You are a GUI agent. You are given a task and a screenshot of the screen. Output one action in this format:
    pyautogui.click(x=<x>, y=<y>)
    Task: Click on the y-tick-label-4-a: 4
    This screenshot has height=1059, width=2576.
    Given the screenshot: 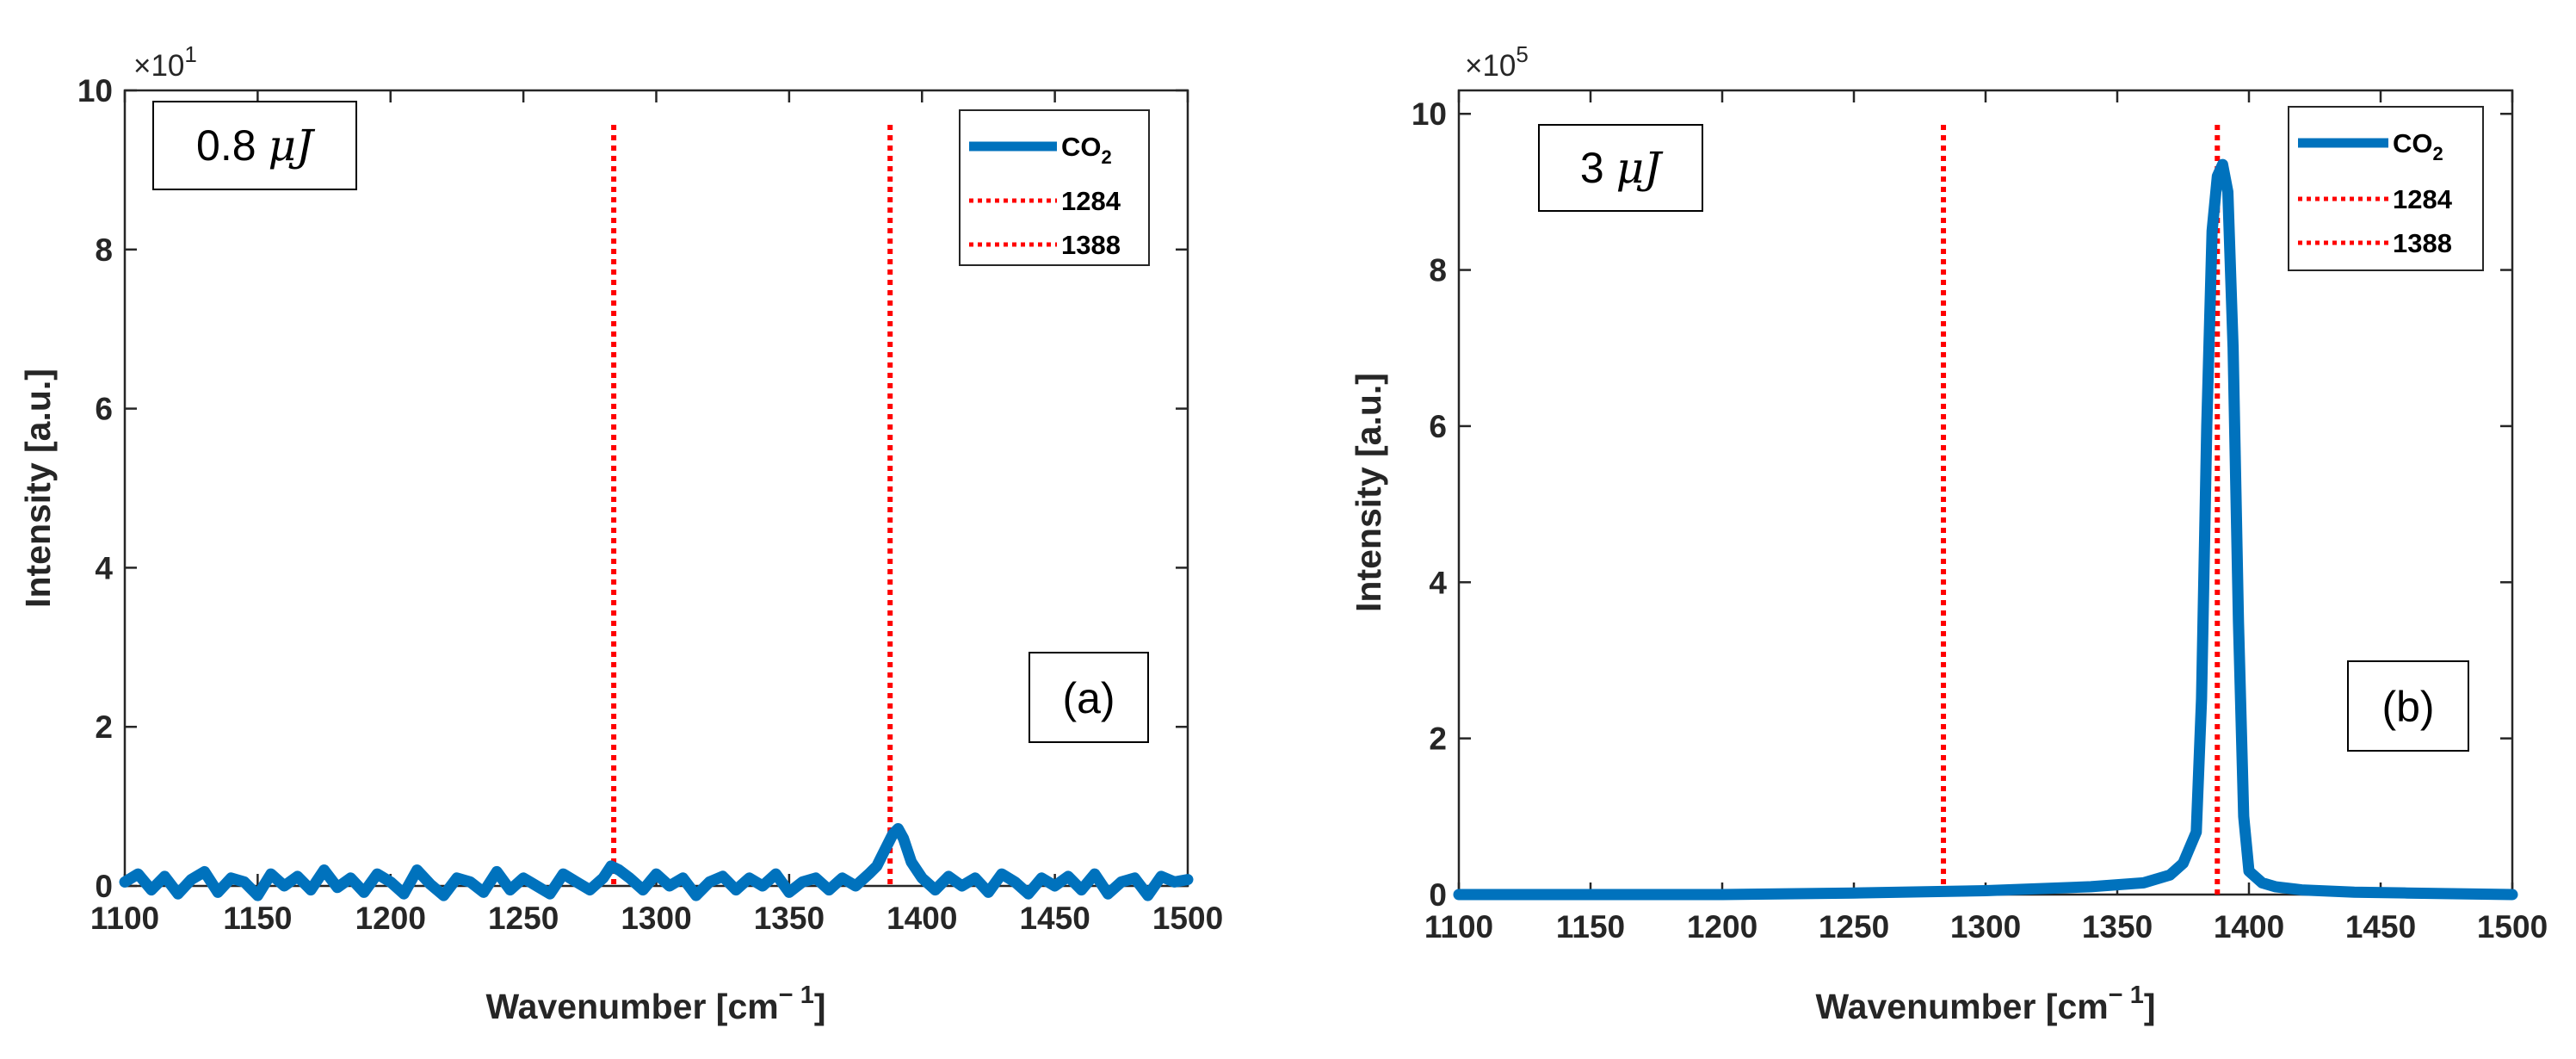 What is the action you would take?
    pyautogui.click(x=104, y=567)
    